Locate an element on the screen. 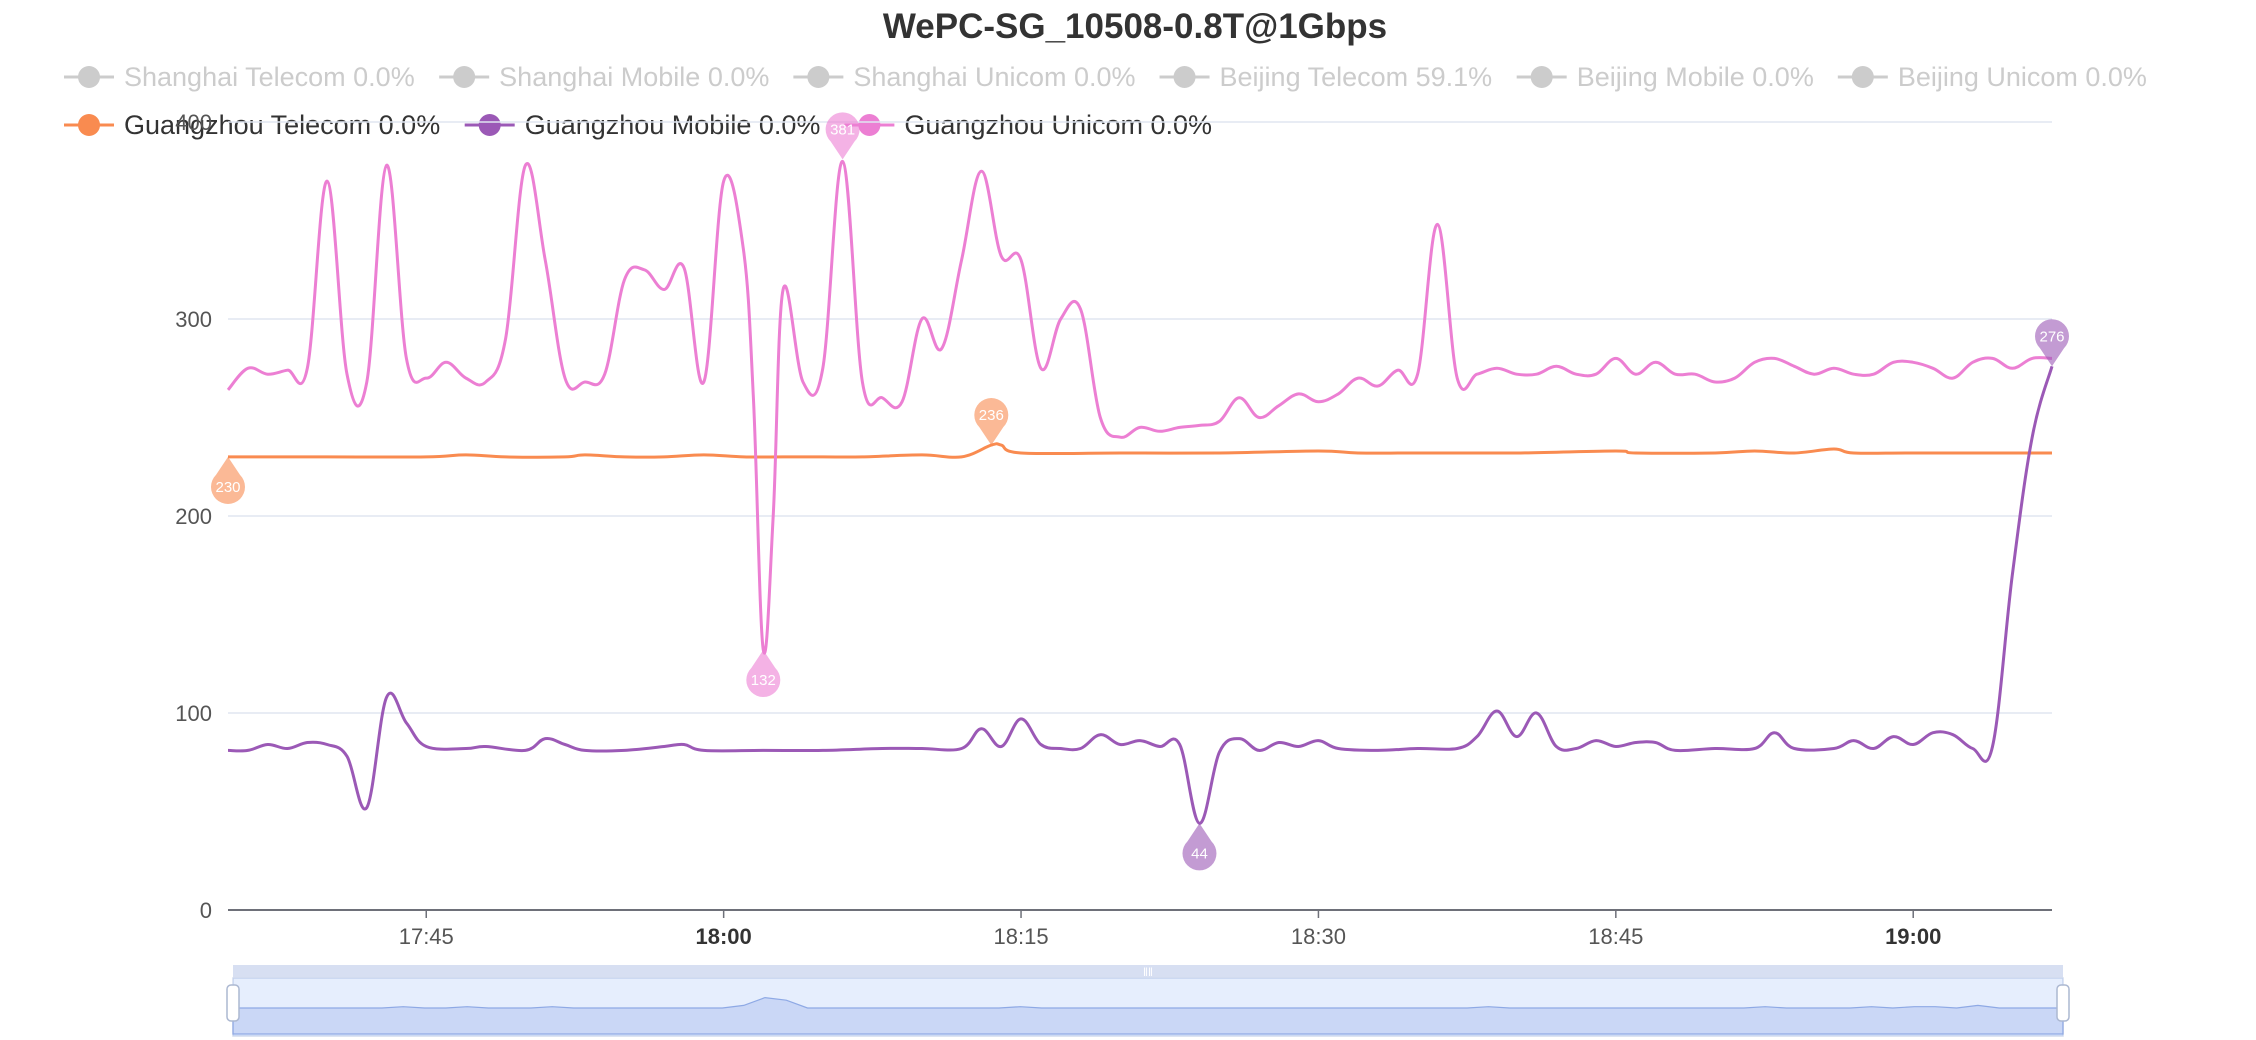 This screenshot has height=1040, width=2256. zoom-selected-range is located at coordinates (1148, 1007).